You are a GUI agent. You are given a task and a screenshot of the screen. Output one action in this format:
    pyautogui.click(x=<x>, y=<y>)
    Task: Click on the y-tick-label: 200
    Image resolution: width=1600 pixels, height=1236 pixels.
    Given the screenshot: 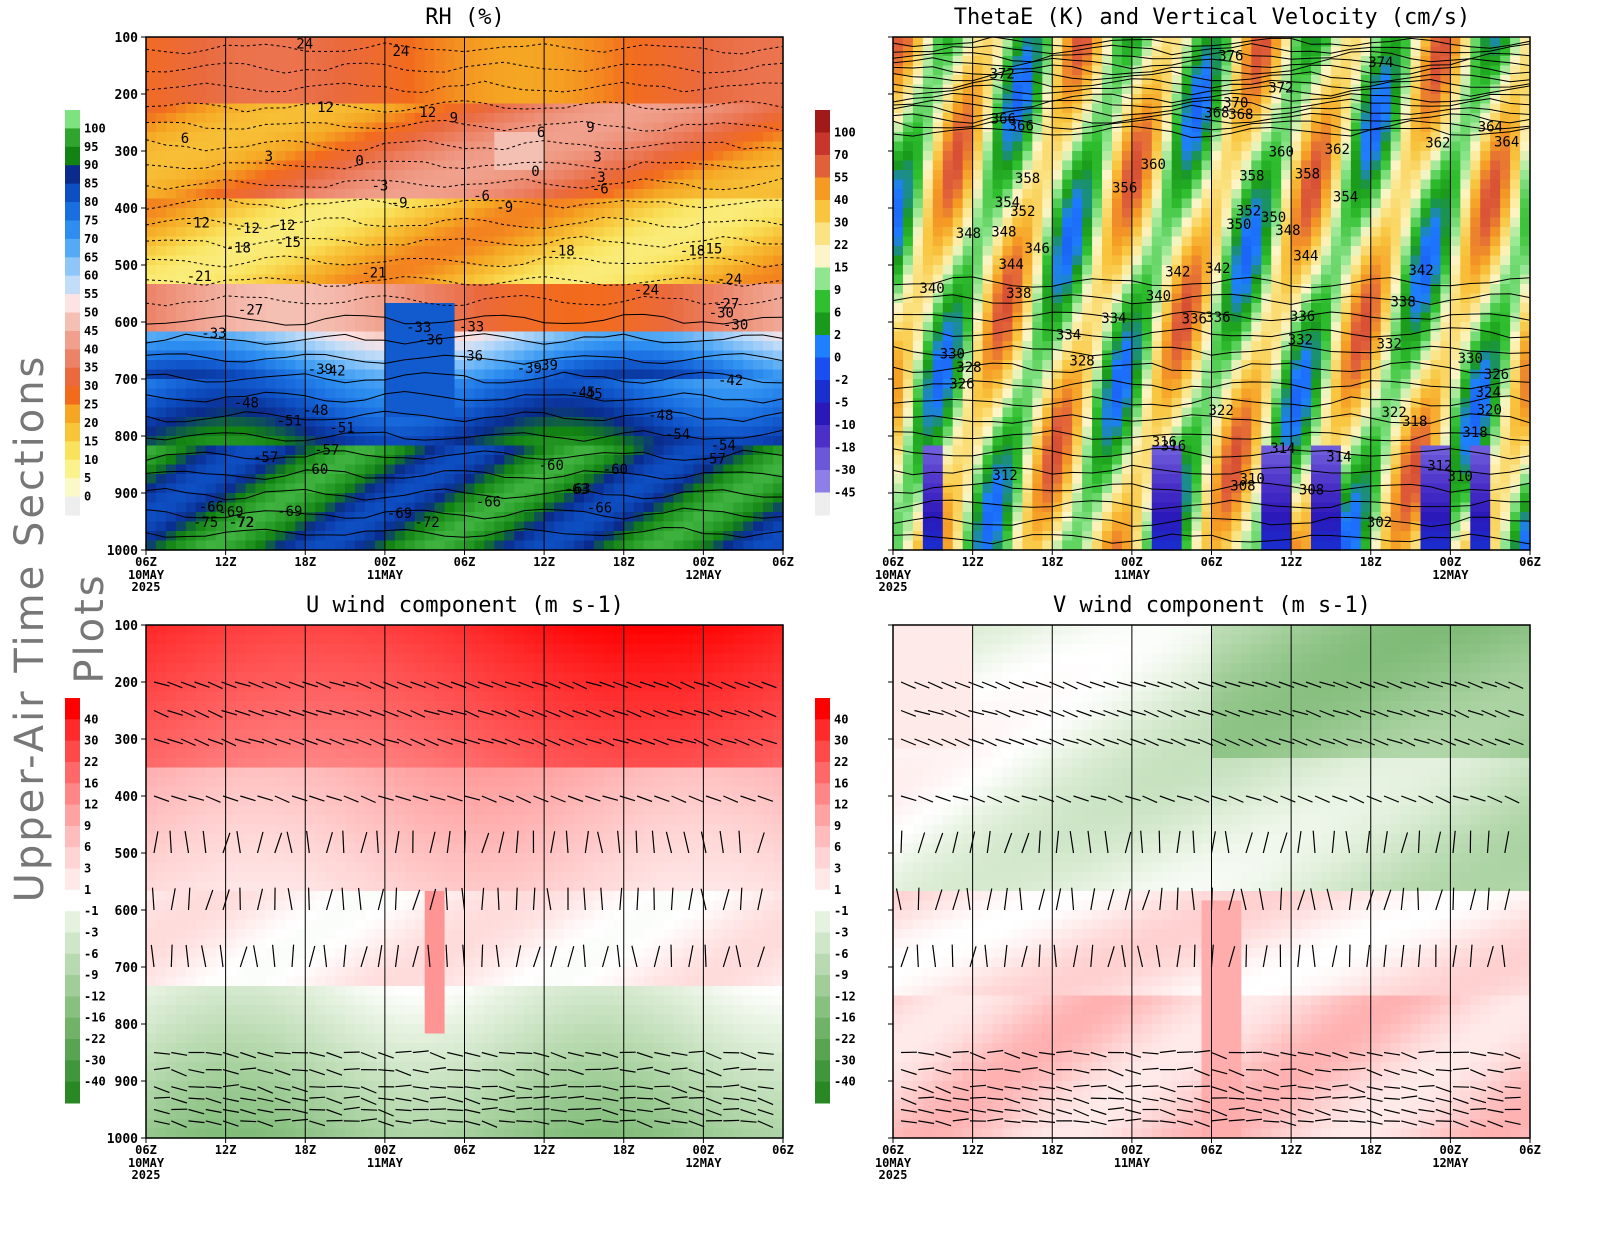 What is the action you would take?
    pyautogui.click(x=127, y=683)
    